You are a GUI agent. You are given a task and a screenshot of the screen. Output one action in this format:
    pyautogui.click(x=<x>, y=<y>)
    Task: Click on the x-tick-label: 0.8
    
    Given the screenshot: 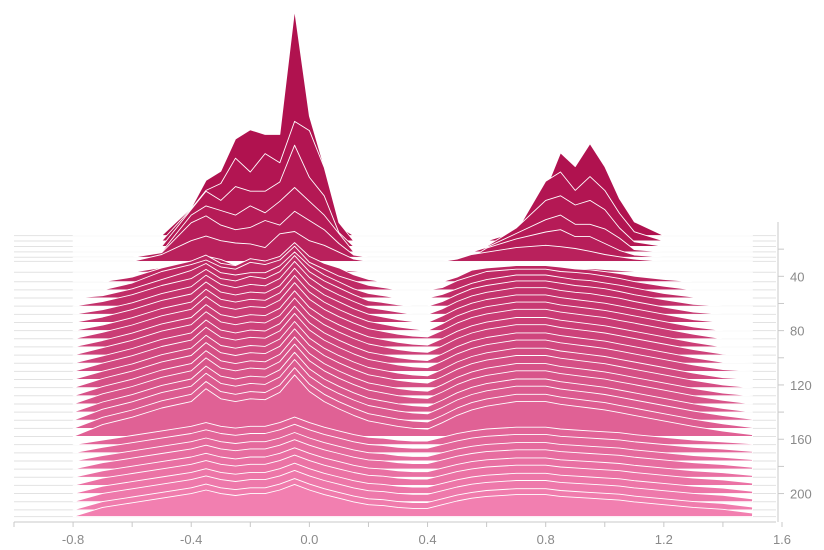 What is the action you would take?
    pyautogui.click(x=546, y=539)
    